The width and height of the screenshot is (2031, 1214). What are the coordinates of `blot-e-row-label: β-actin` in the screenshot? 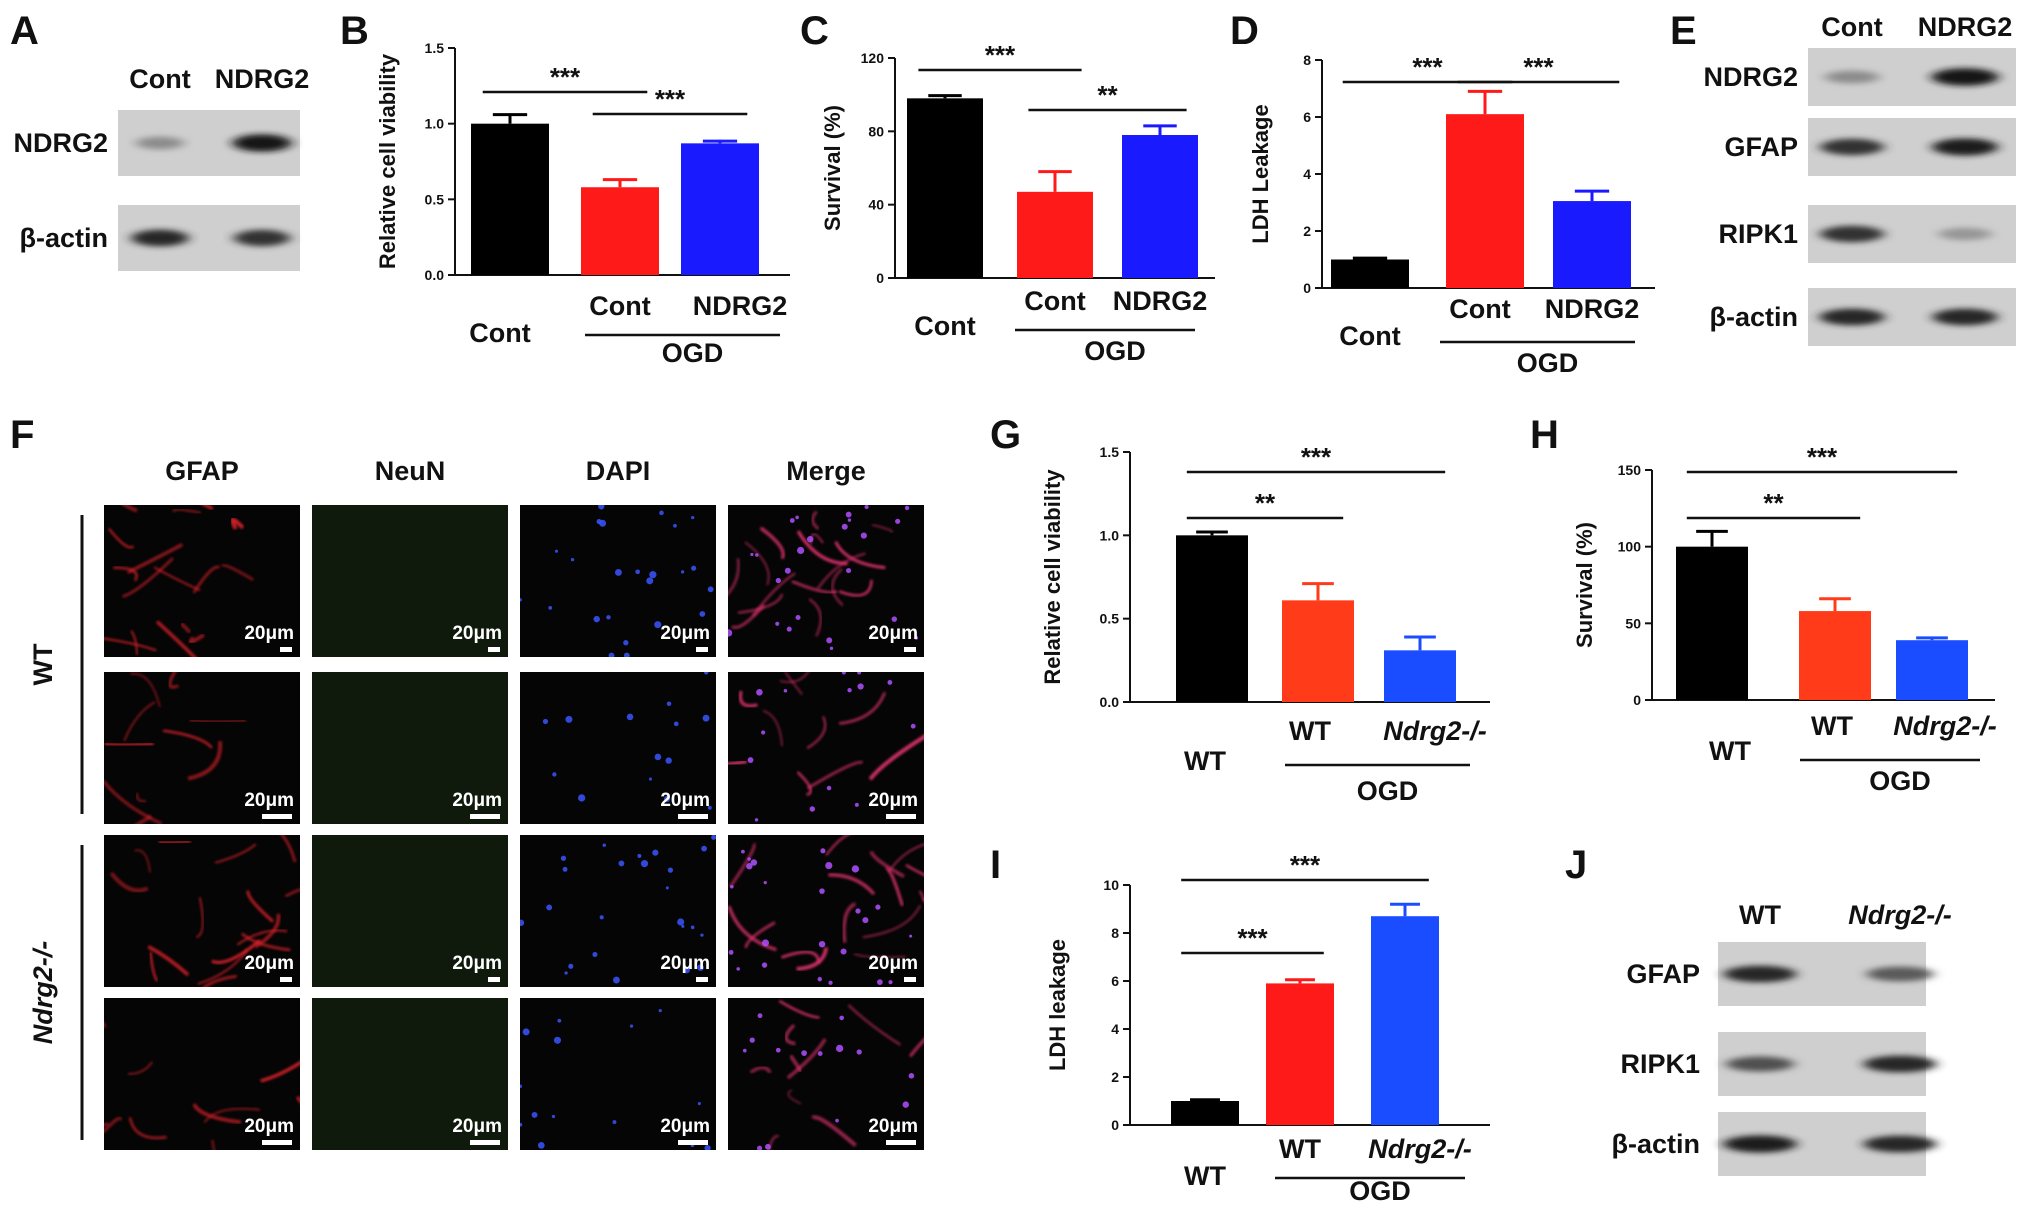 It's located at (1754, 317).